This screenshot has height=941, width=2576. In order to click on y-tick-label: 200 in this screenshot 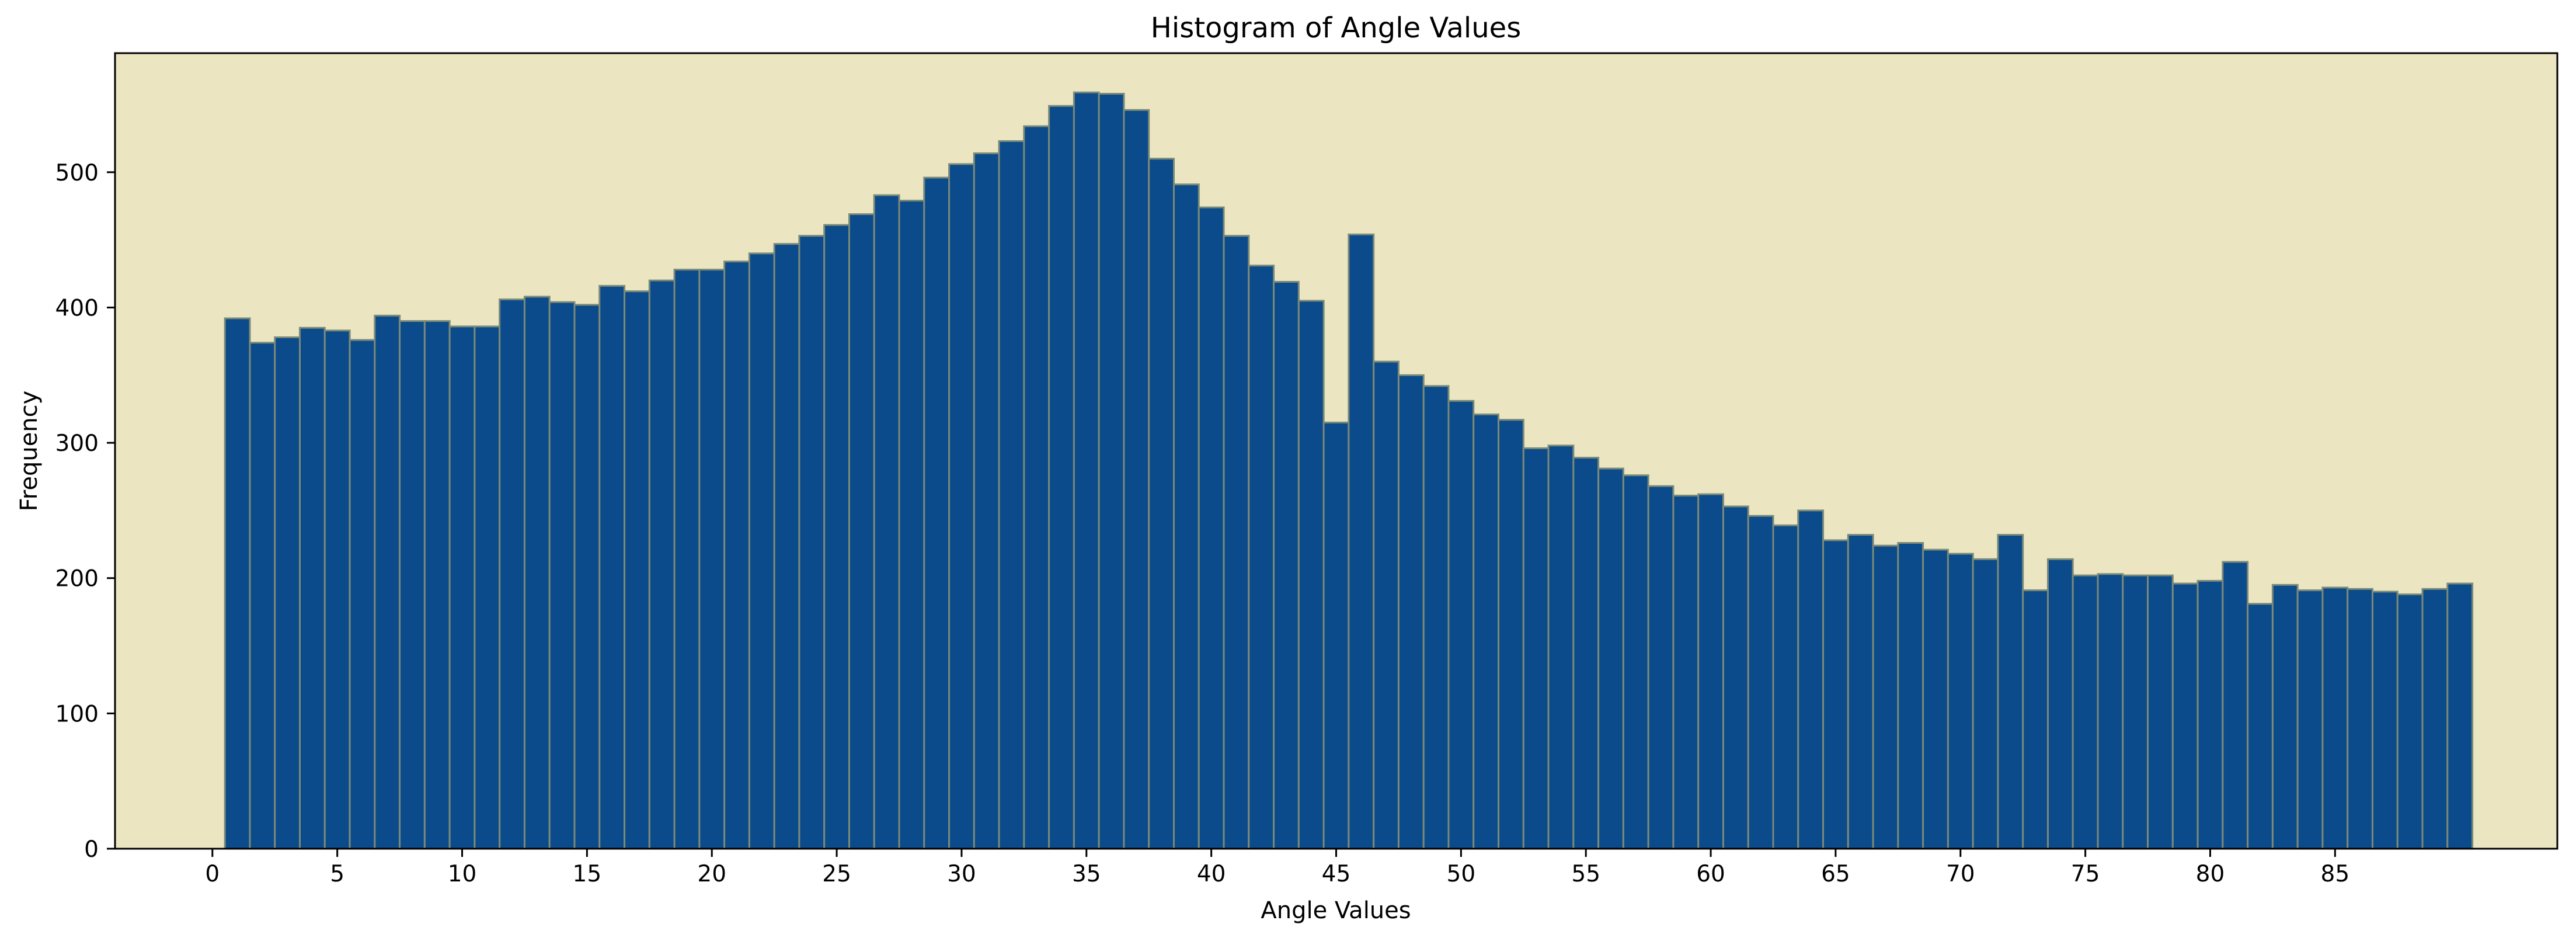, I will do `click(77, 579)`.